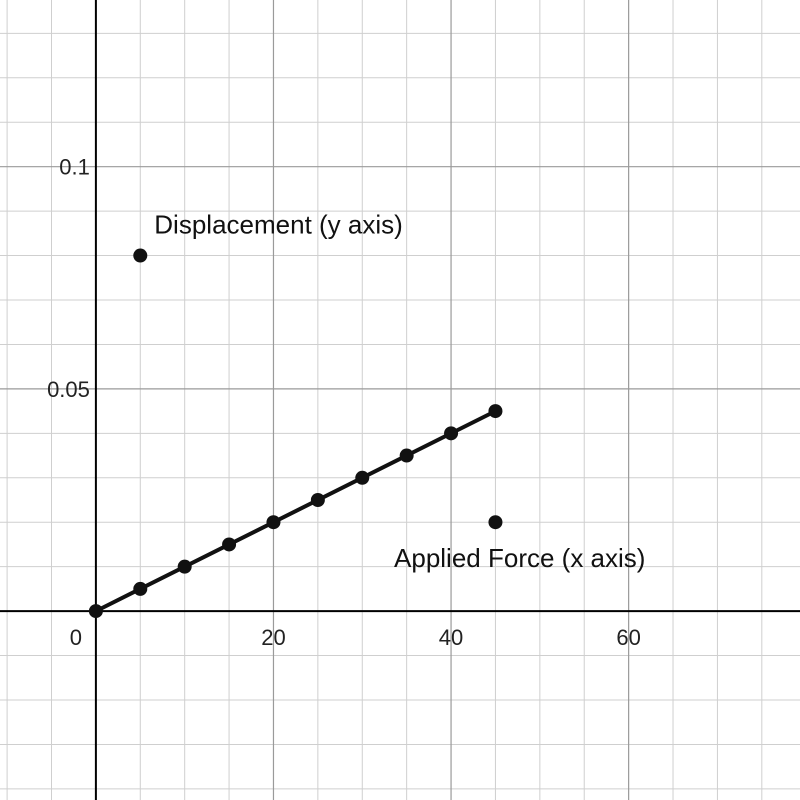 Image resolution: width=800 pixels, height=800 pixels. Describe the element at coordinates (451, 637) in the screenshot. I see `x-tick-label: 40` at that location.